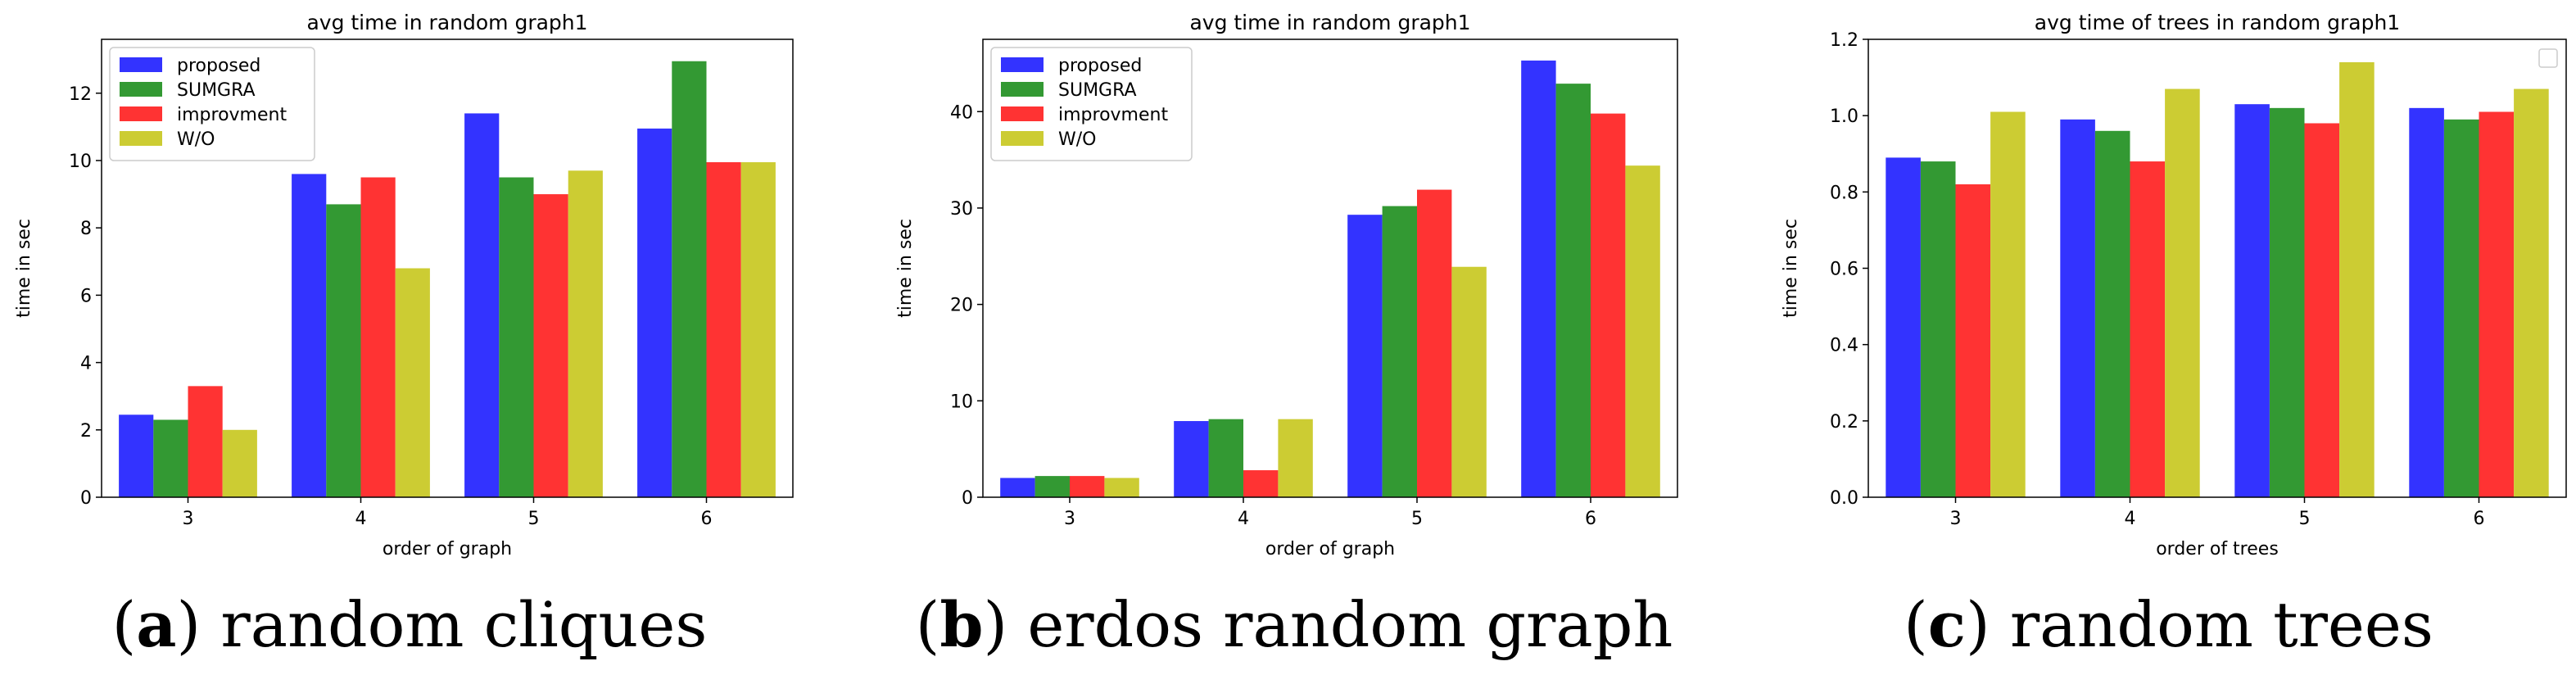  What do you see at coordinates (2548, 58) in the screenshot?
I see `legend-box` at bounding box center [2548, 58].